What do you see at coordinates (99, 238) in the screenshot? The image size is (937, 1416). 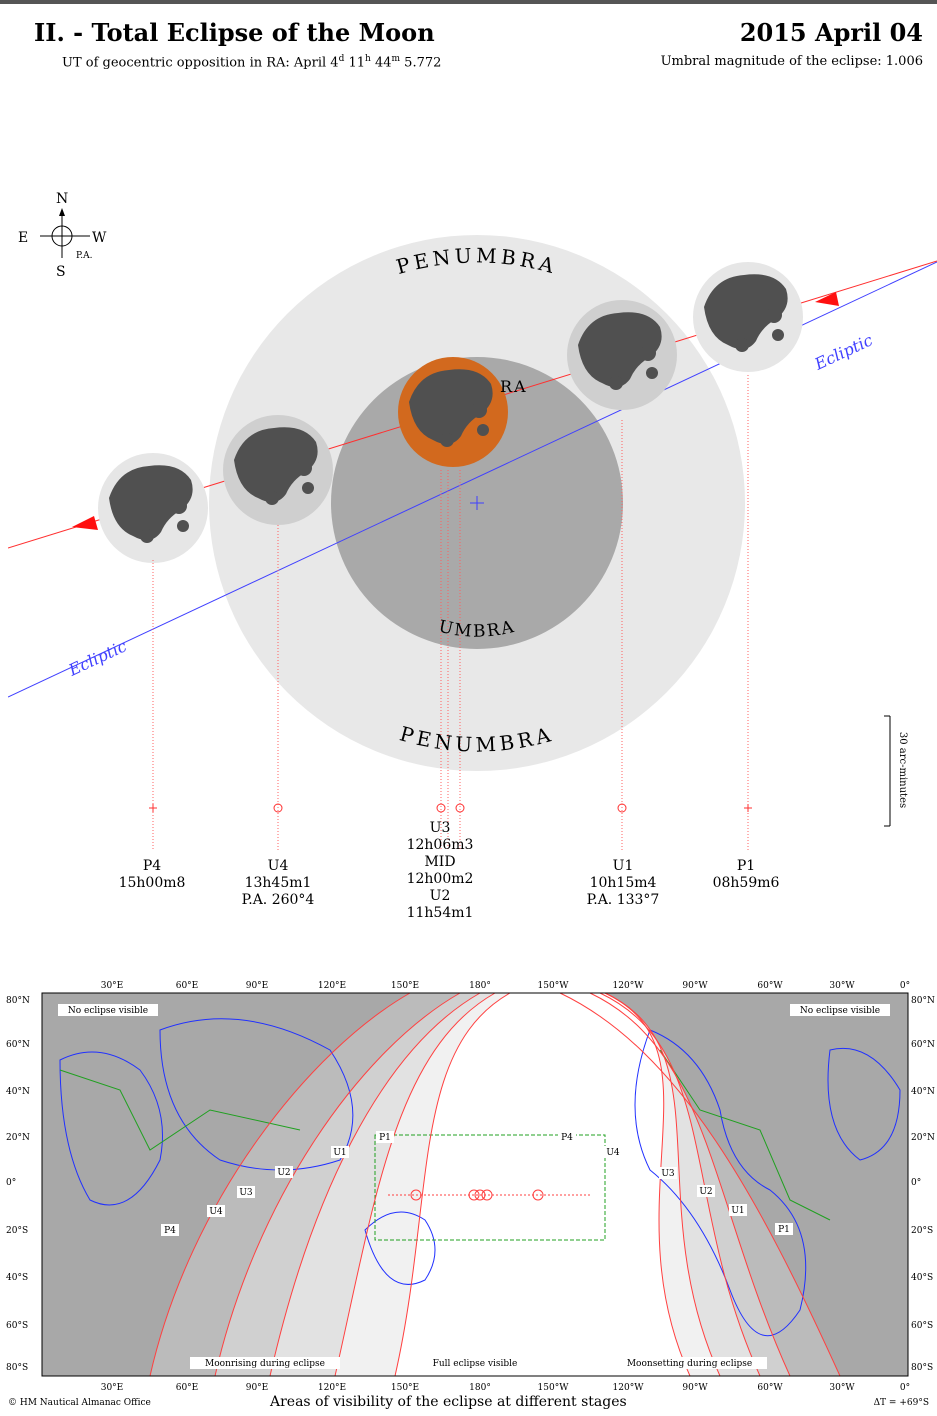 I see `compass-w: W` at bounding box center [99, 238].